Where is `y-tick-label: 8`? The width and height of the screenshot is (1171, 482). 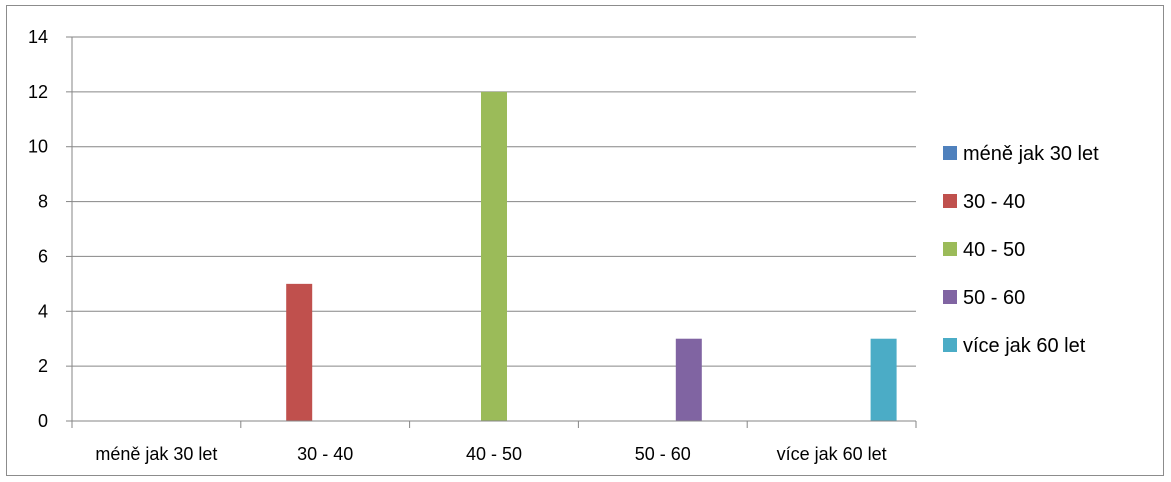 y-tick-label: 8 is located at coordinates (43, 202).